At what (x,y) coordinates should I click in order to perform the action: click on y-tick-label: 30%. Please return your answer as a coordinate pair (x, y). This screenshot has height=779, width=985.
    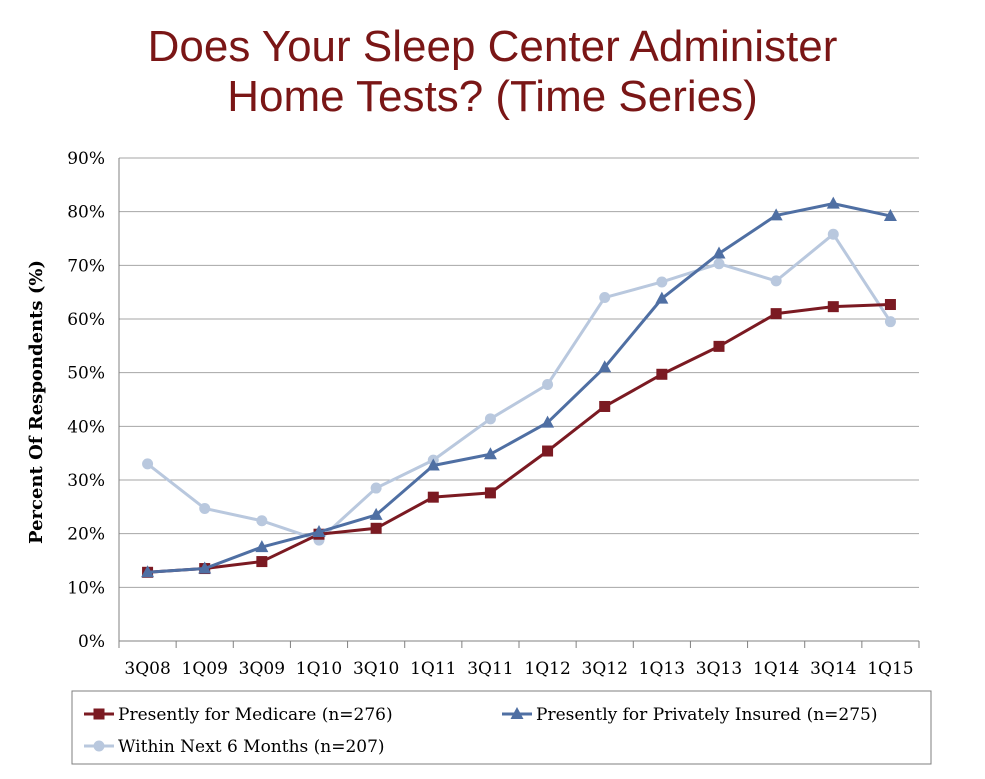
    Looking at the image, I should click on (86, 481).